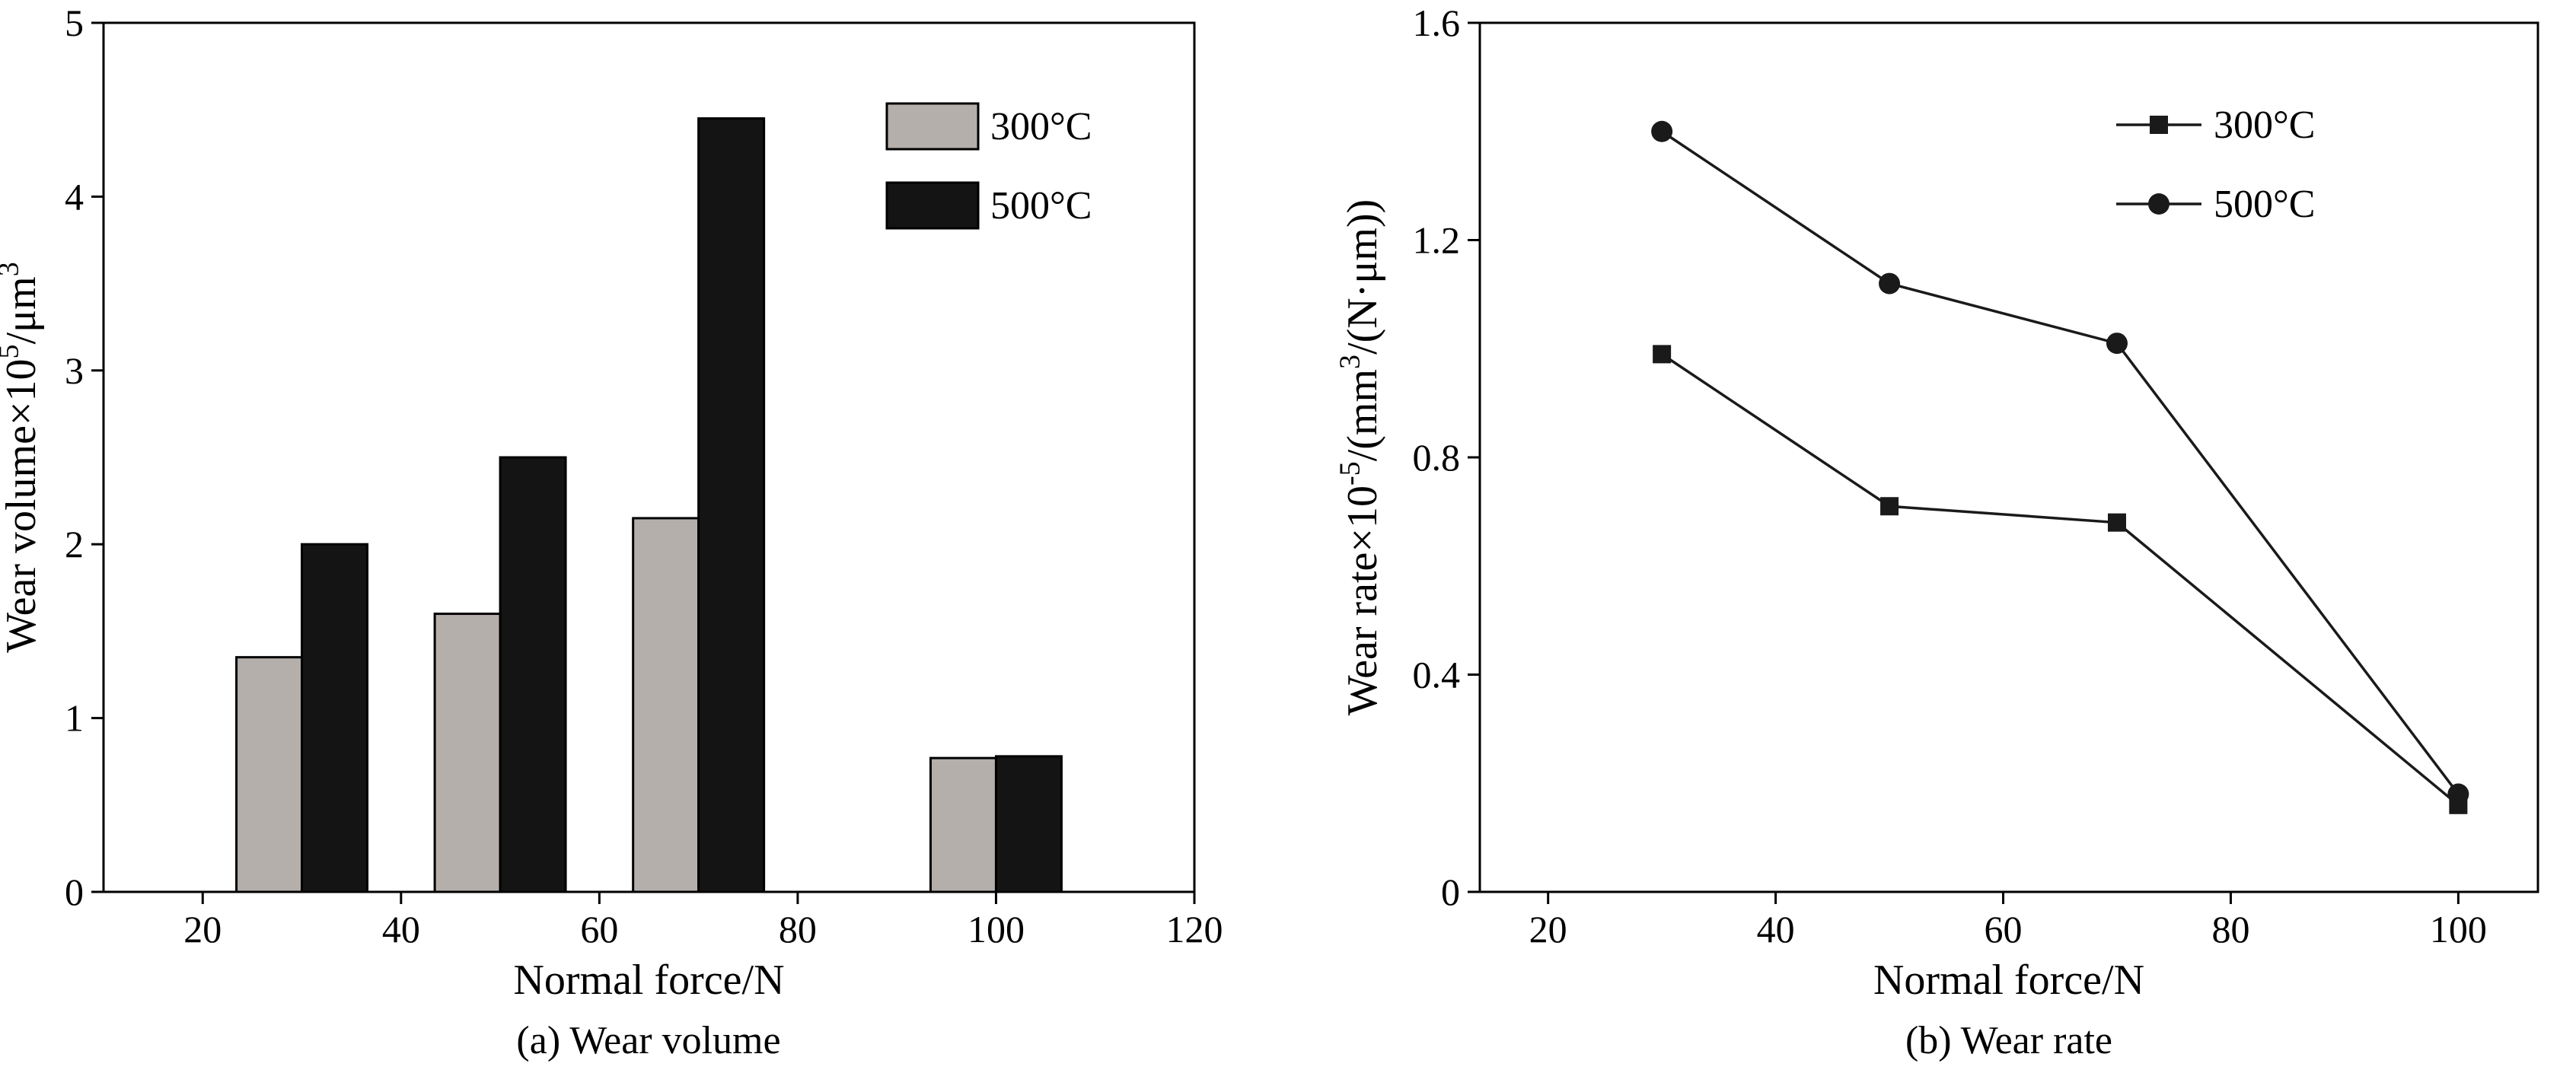  What do you see at coordinates (1360, 457) in the screenshot?
I see `y-axis-title: Wear rate×10-5/(mm3/(N·μm))` at bounding box center [1360, 457].